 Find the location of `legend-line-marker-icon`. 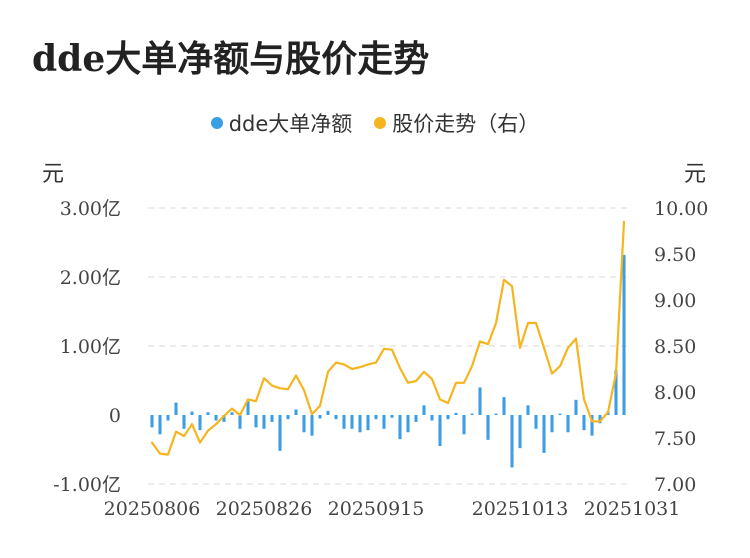

legend-line-marker-icon is located at coordinates (380, 123).